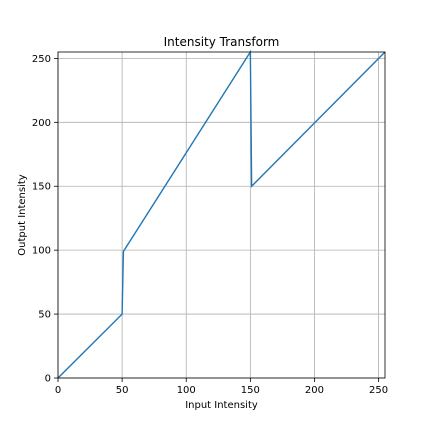  I want to click on x-axis: 0 50 100 150 200 250, so click(221, 387).